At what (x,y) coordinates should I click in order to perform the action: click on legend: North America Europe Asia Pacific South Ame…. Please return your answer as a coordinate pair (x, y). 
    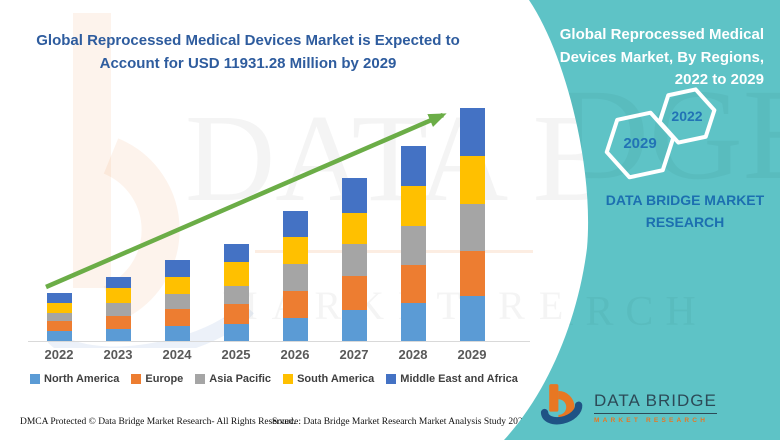
    Looking at the image, I should click on (274, 379).